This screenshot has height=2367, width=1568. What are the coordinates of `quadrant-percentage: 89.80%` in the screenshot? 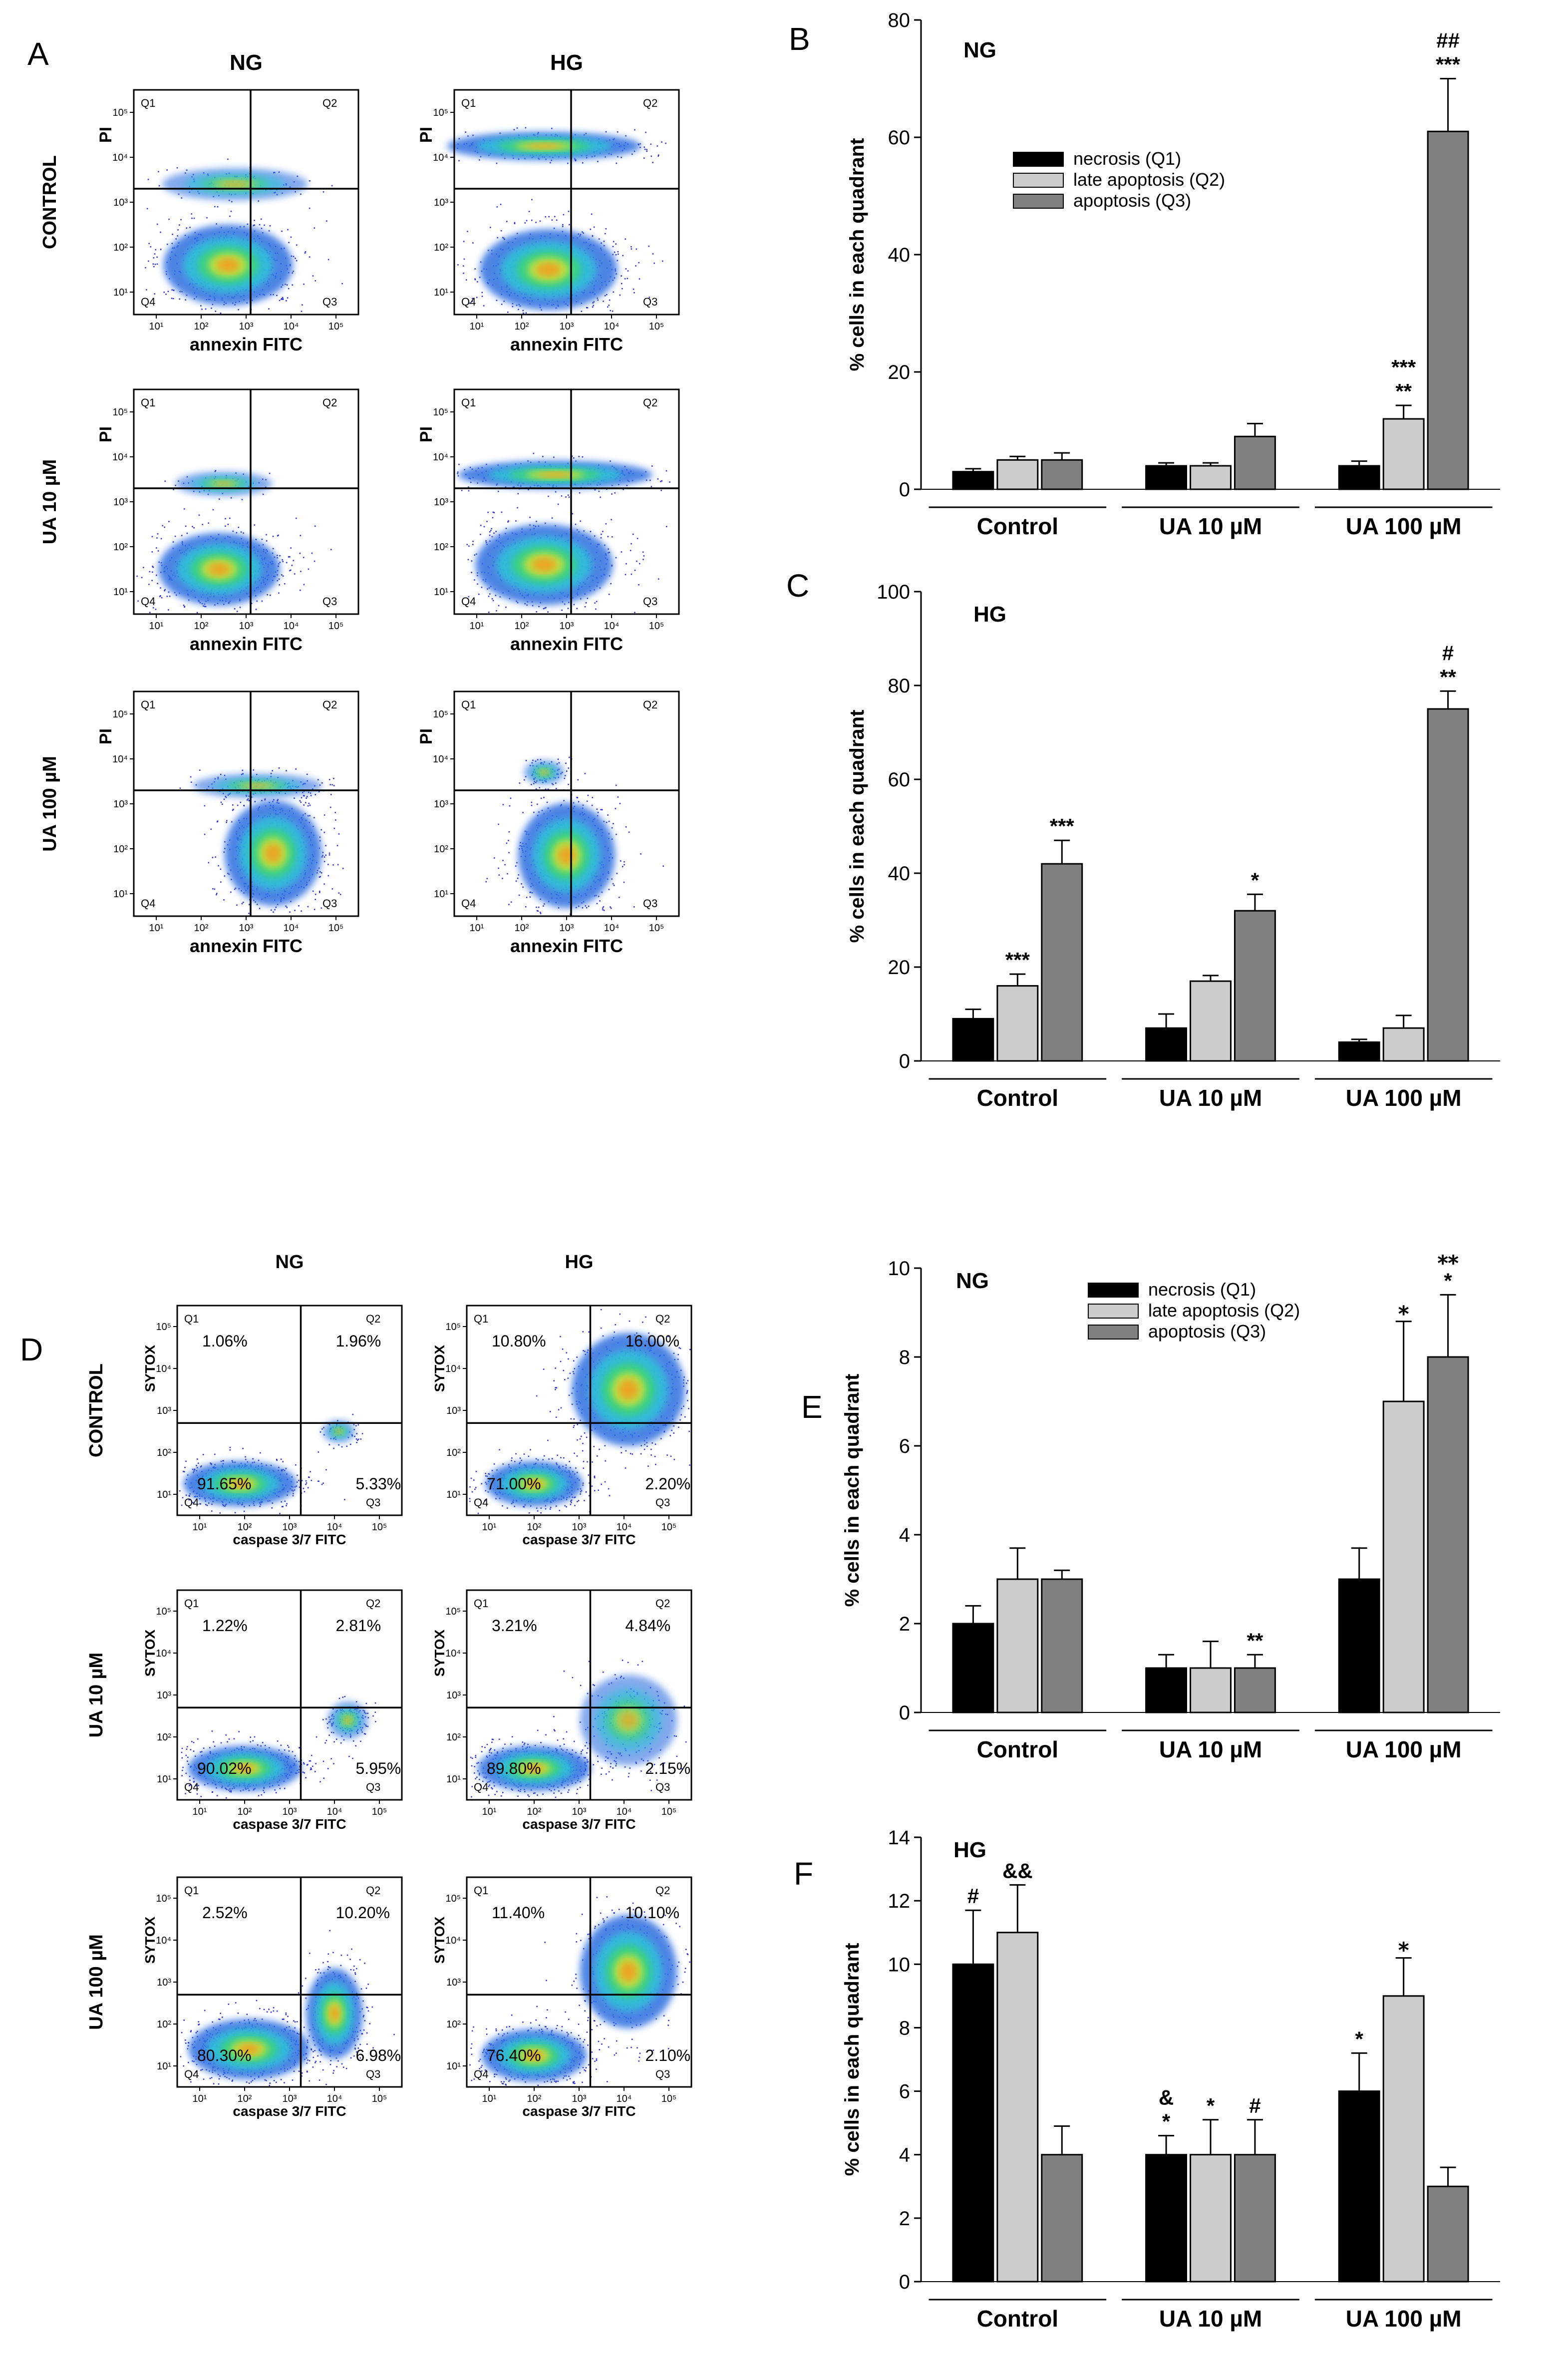 It's located at (514, 1768).